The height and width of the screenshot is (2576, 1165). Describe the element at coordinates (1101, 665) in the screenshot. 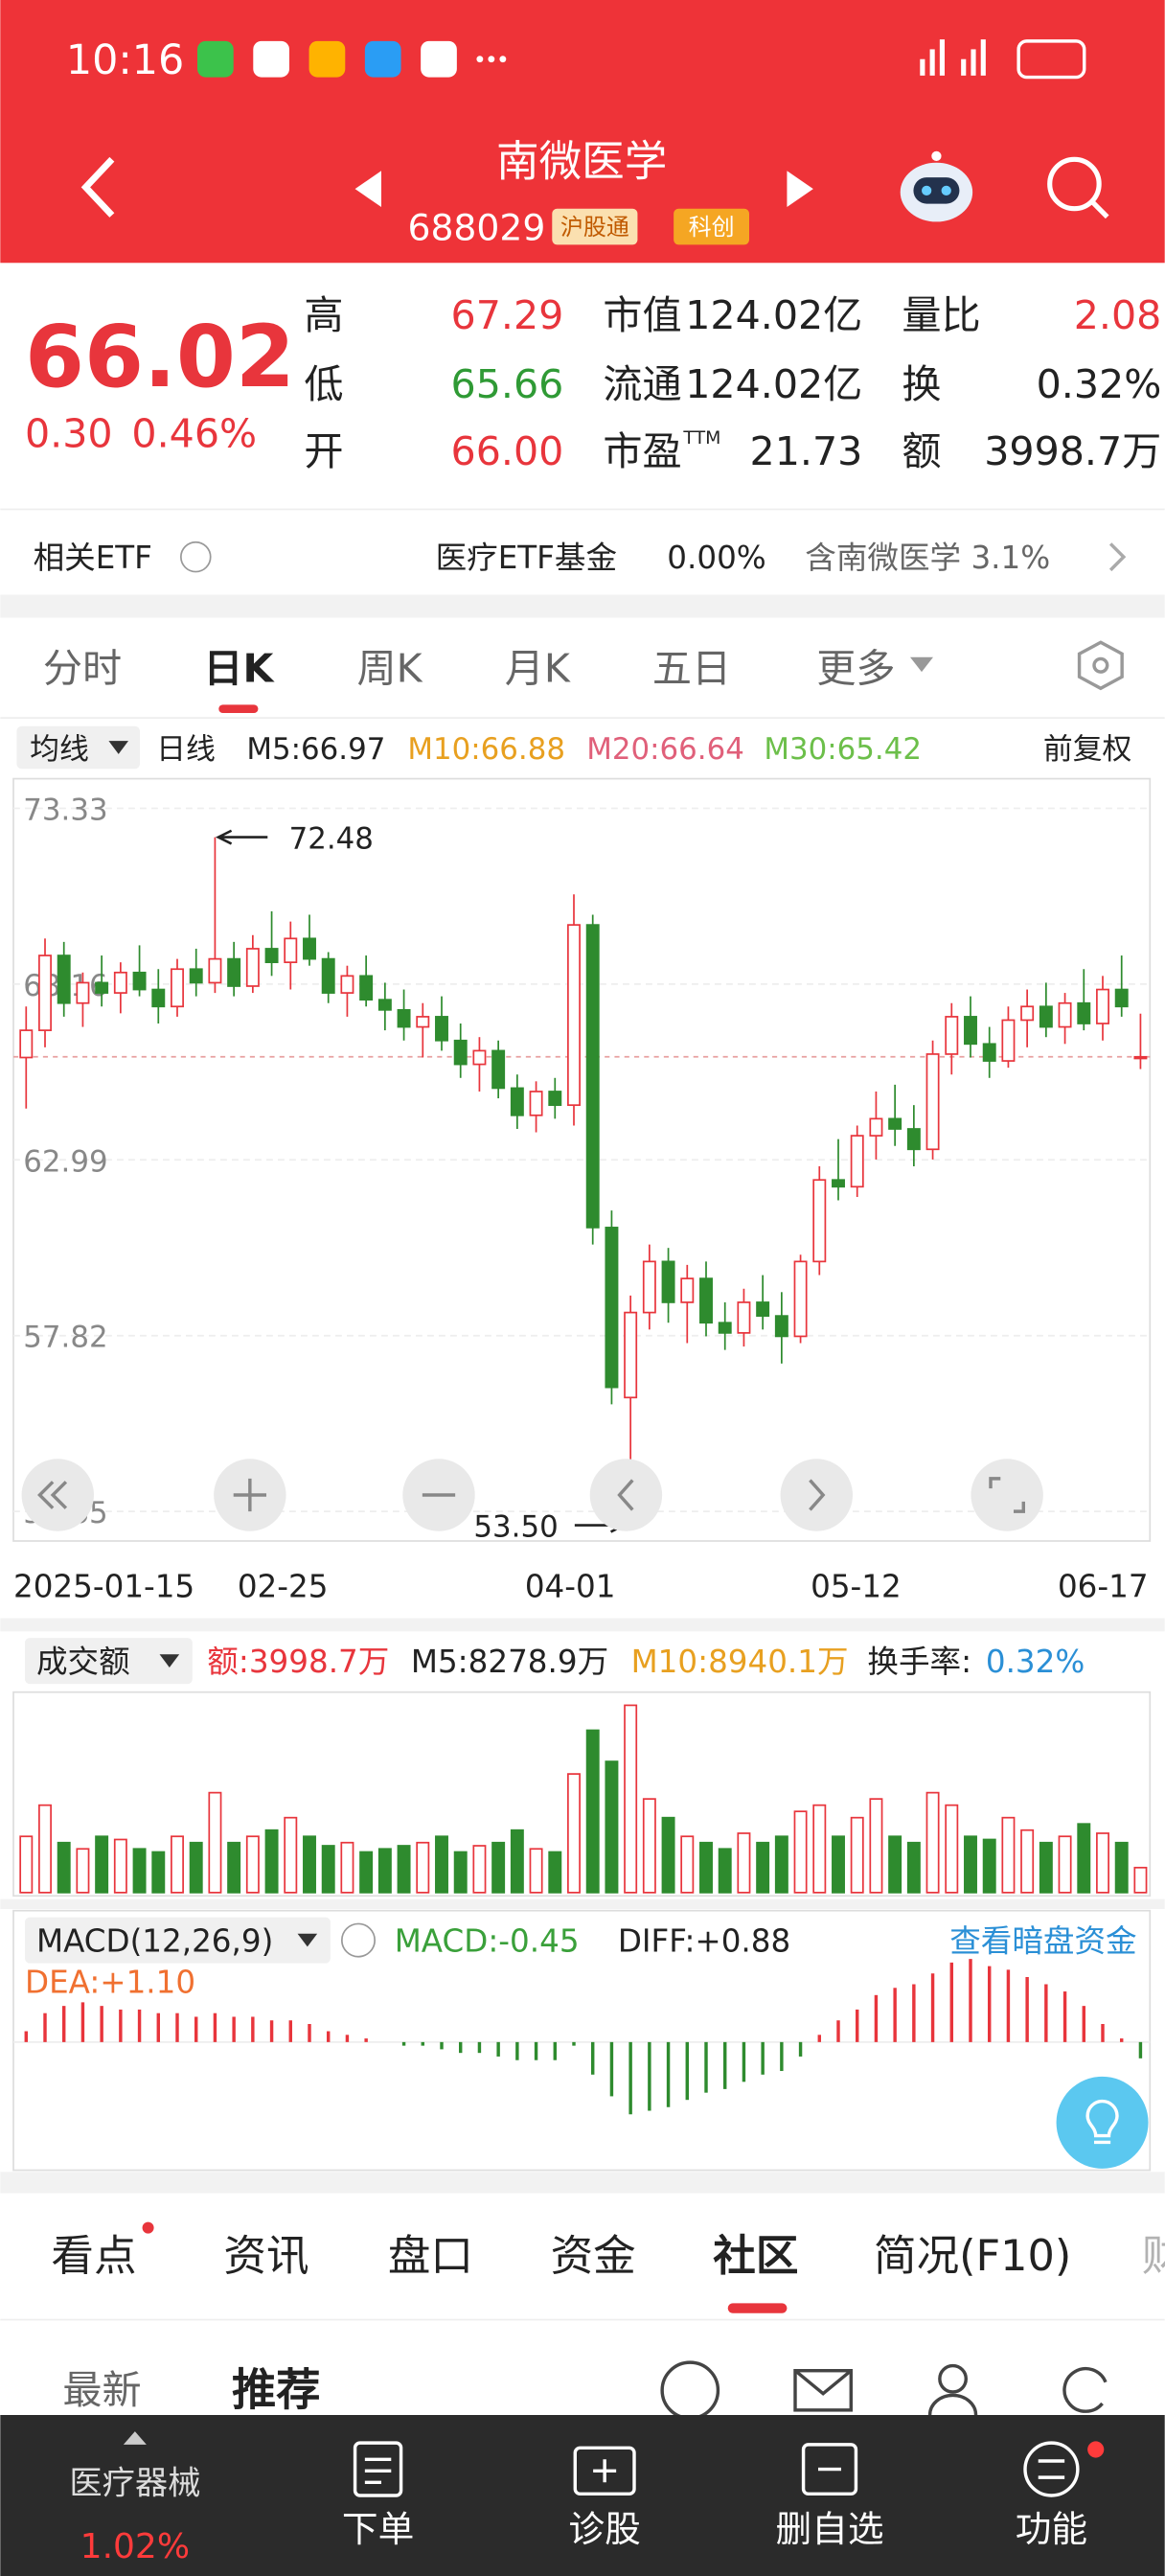

I see `settings-icon` at that location.